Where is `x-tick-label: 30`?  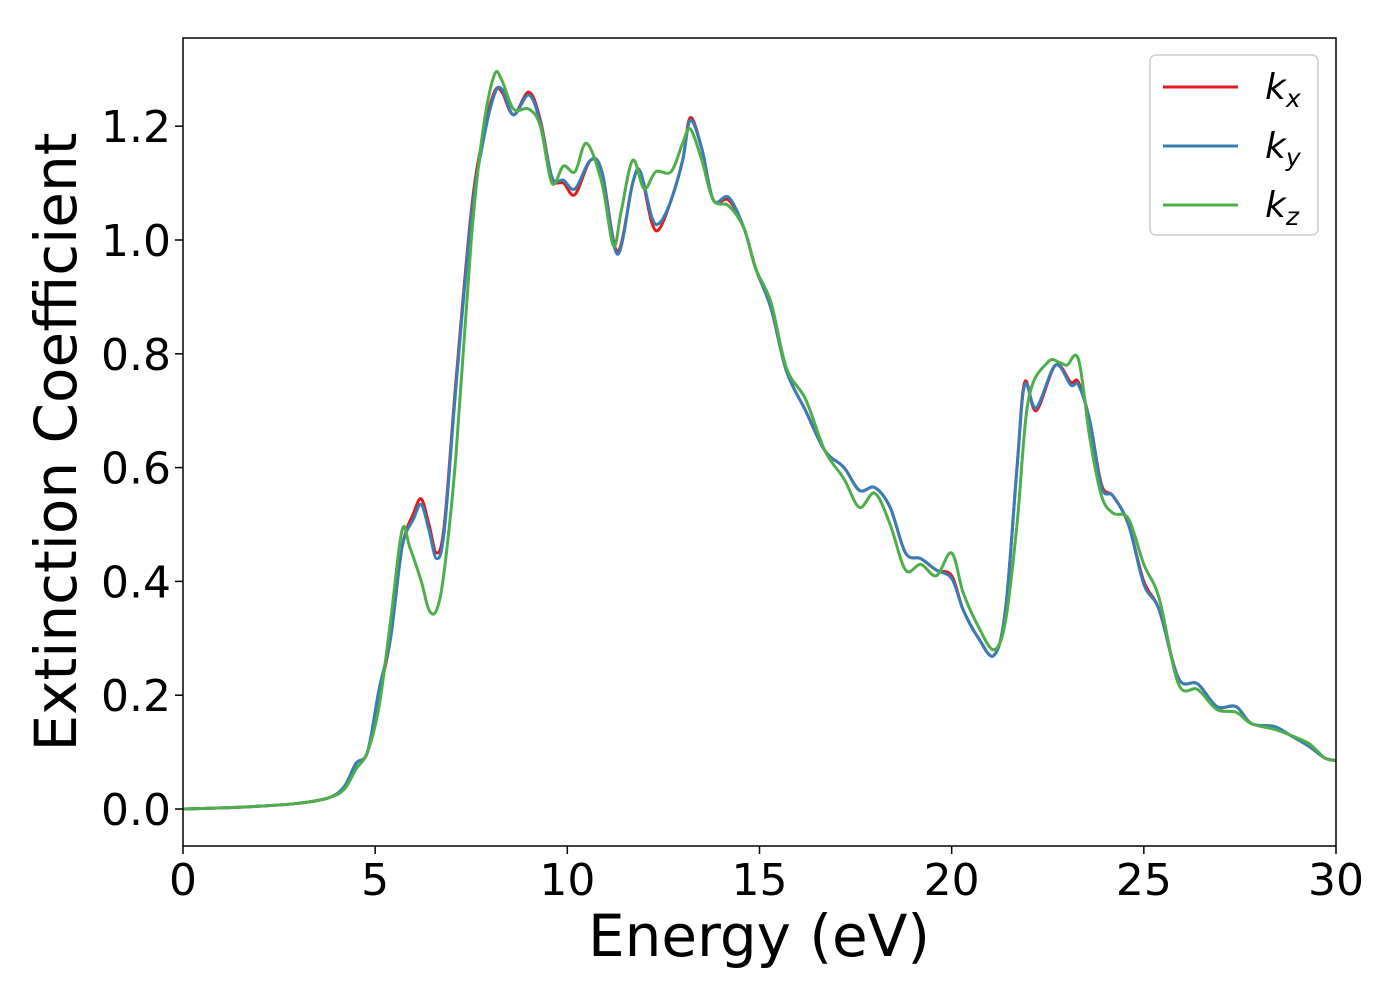 x-tick-label: 30 is located at coordinates (1336, 880).